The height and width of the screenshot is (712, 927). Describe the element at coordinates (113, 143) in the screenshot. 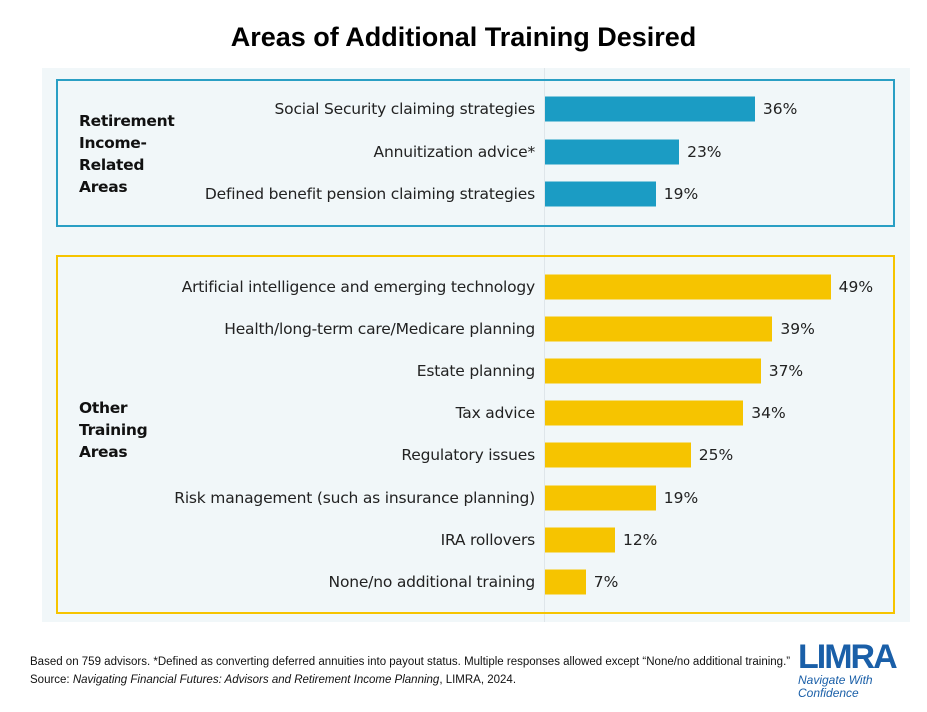

I see `group-label-line: Income-` at that location.